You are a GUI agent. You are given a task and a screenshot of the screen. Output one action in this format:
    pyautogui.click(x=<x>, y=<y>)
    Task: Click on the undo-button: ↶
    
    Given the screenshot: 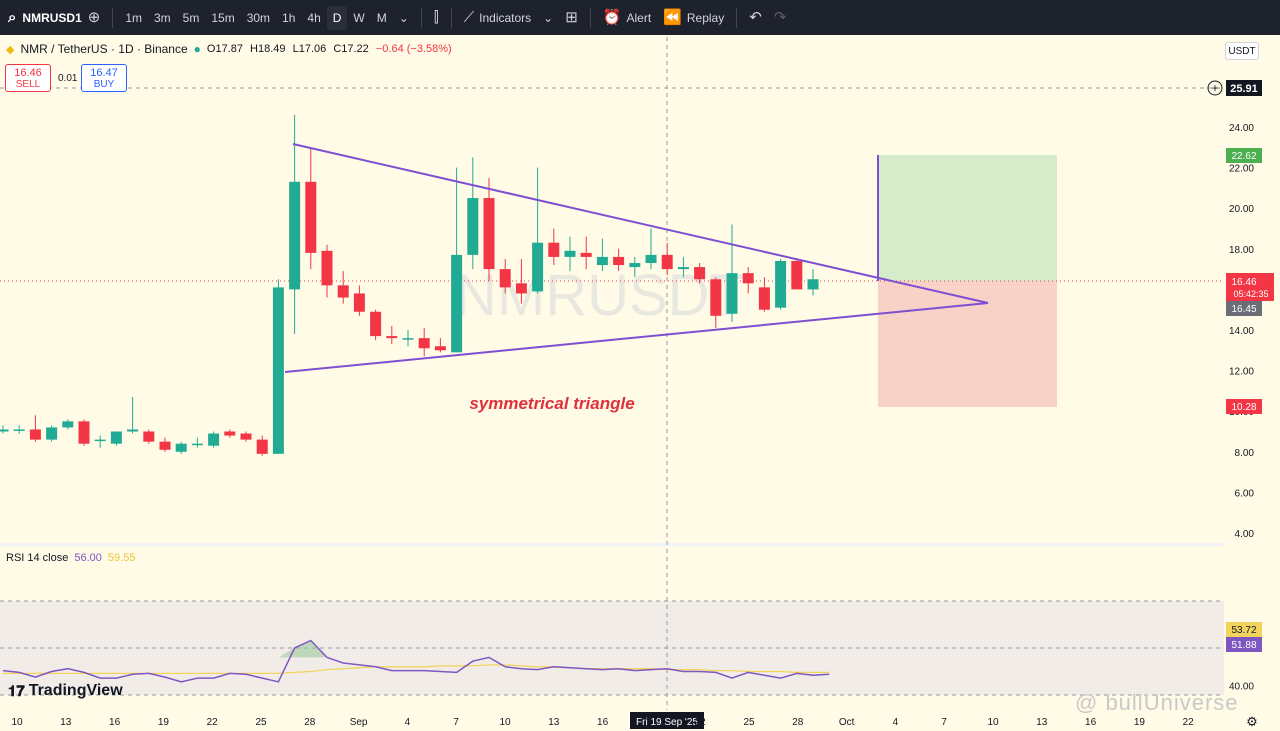 What is the action you would take?
    pyautogui.click(x=755, y=18)
    